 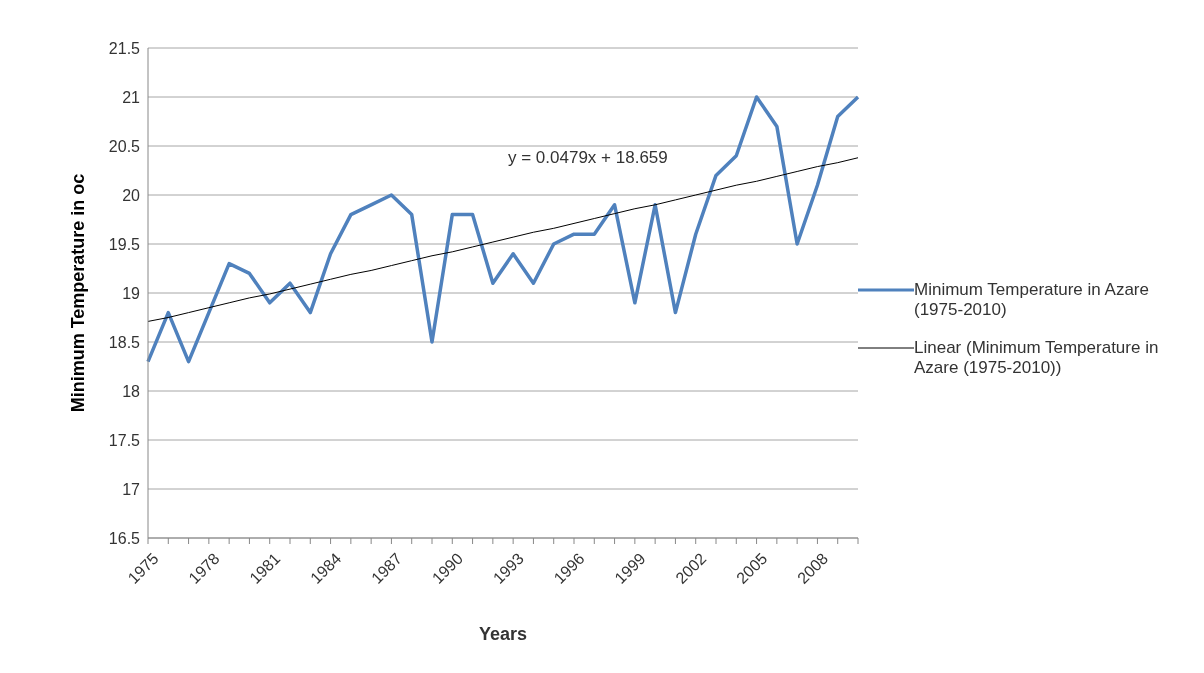 I want to click on legend-label: Minimum Temperature in Azare (1975-2010), so click(x=1032, y=300).